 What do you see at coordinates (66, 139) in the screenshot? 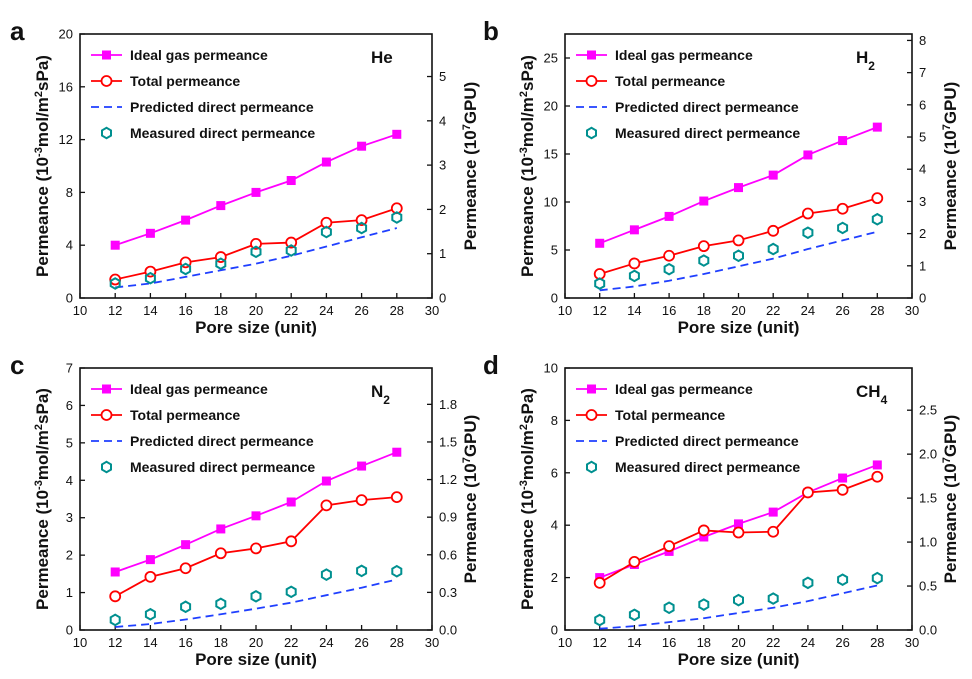
I see `y-tick-label: 12` at bounding box center [66, 139].